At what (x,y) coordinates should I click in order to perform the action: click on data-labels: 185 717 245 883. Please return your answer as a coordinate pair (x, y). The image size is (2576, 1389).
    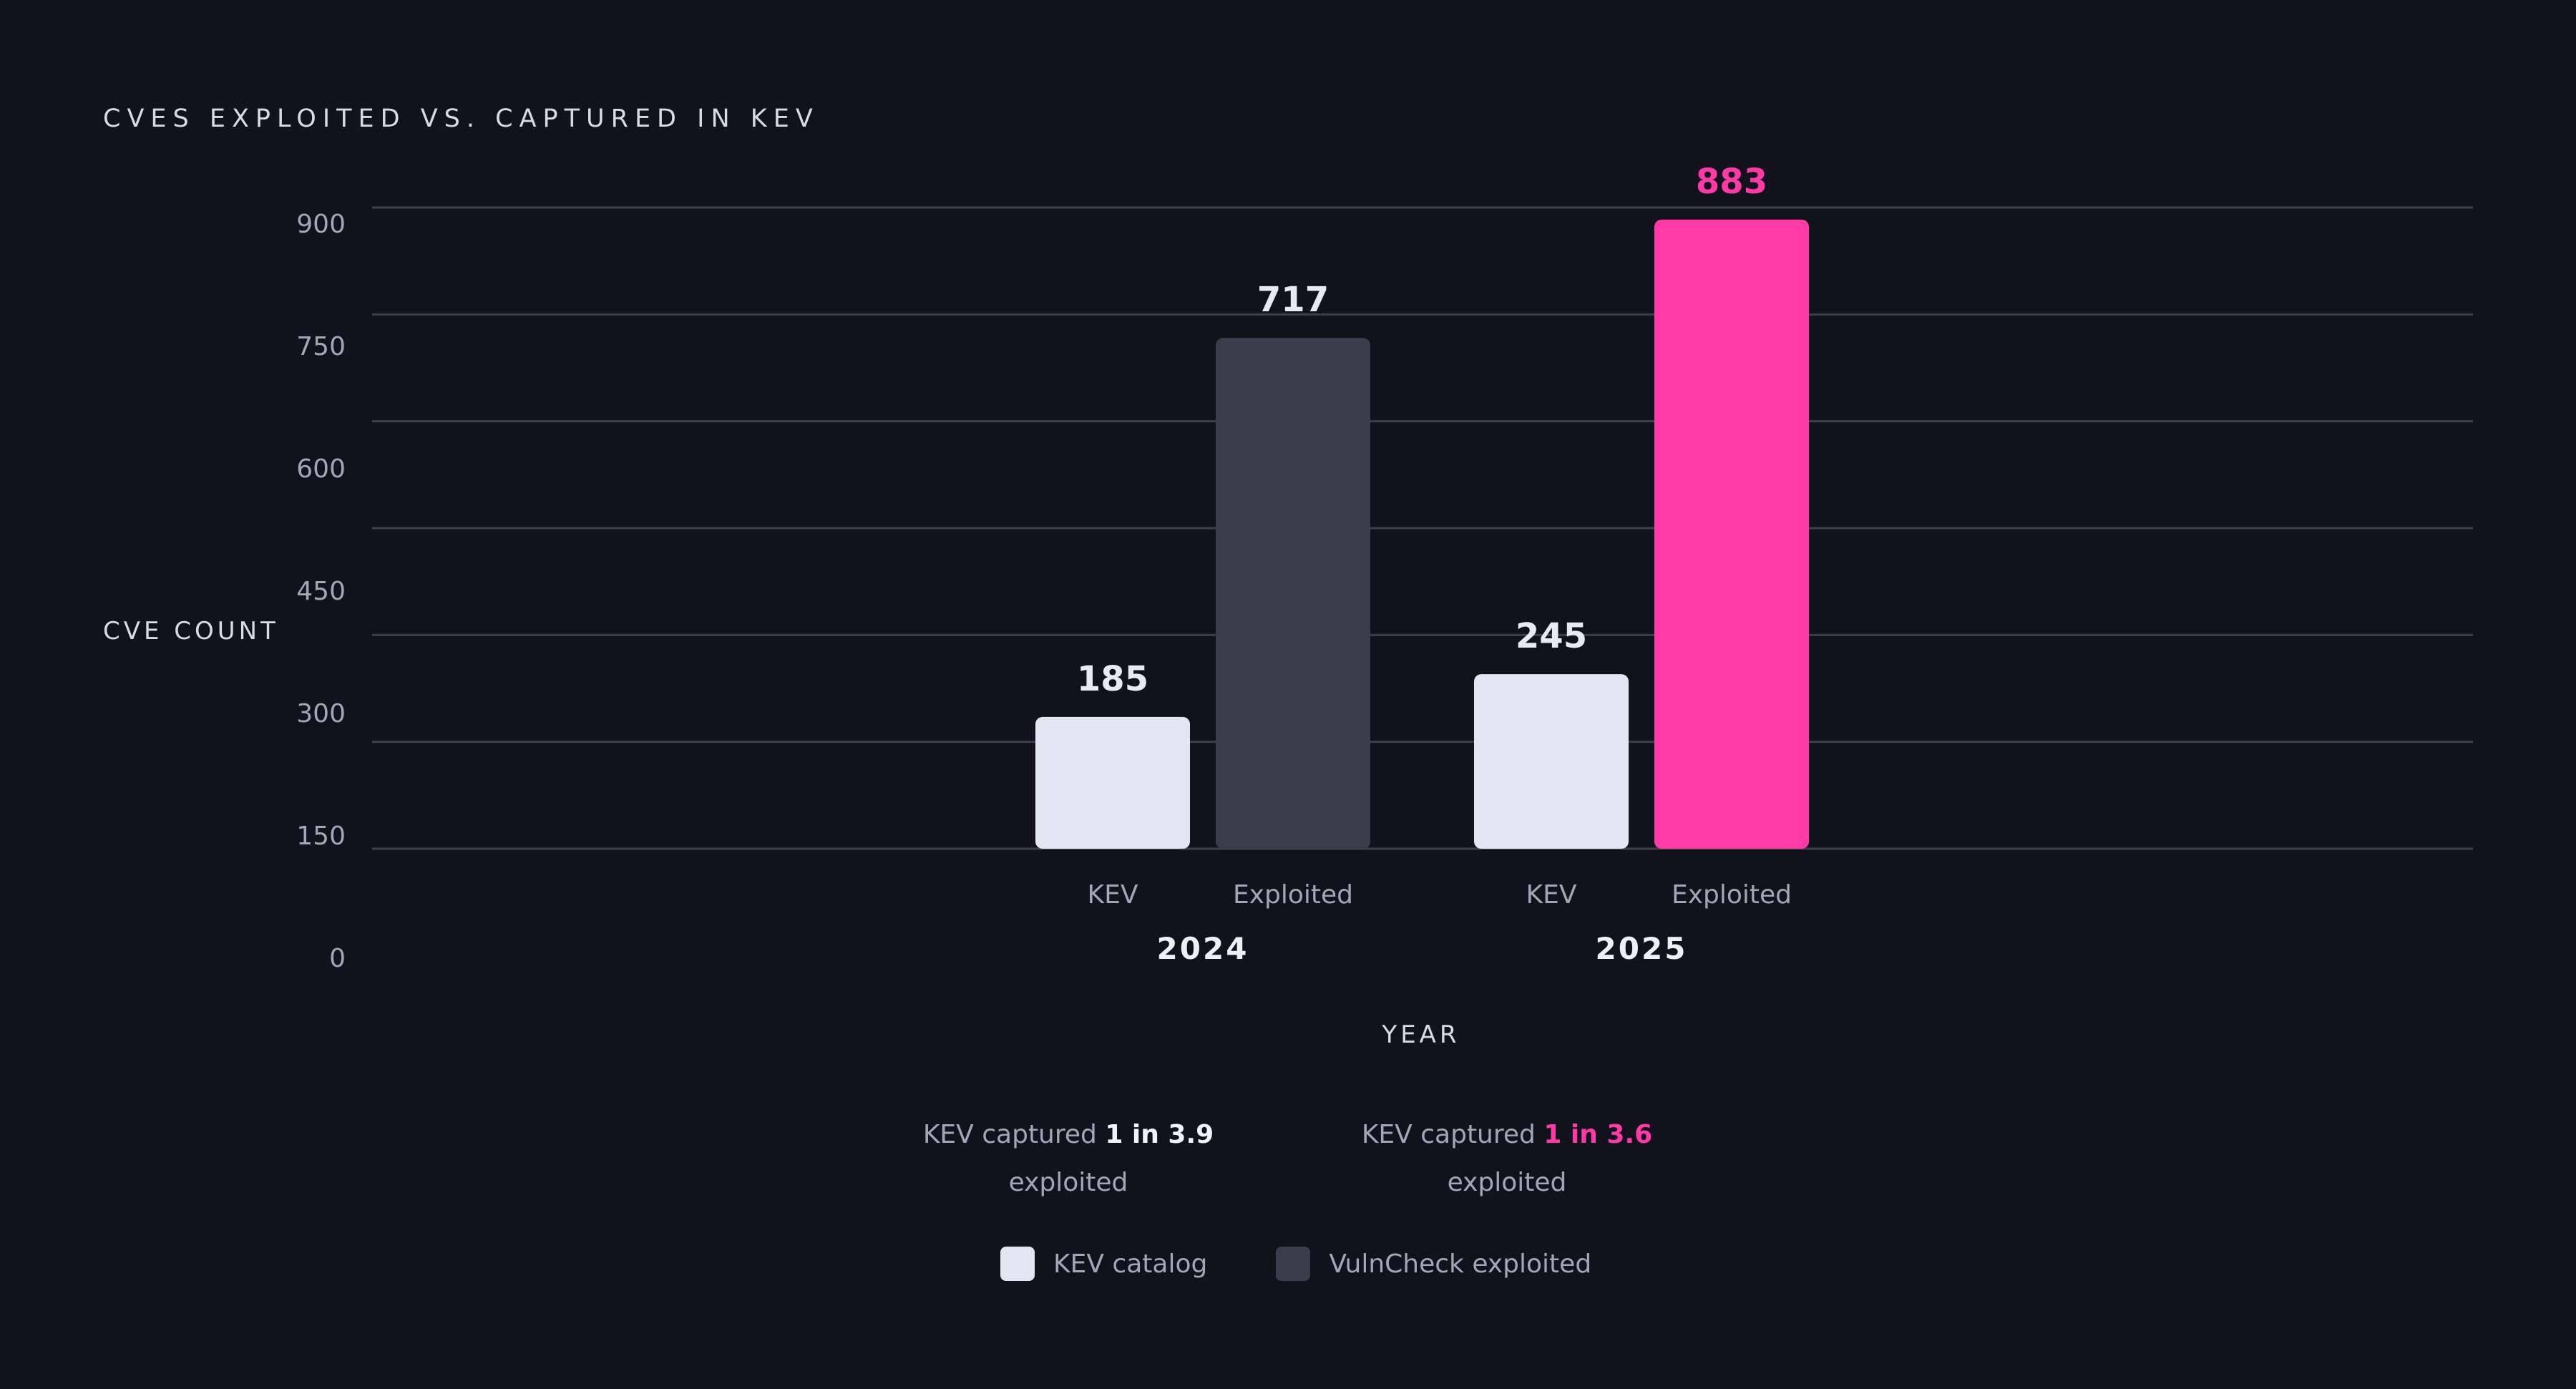
    Looking at the image, I should click on (1422, 430).